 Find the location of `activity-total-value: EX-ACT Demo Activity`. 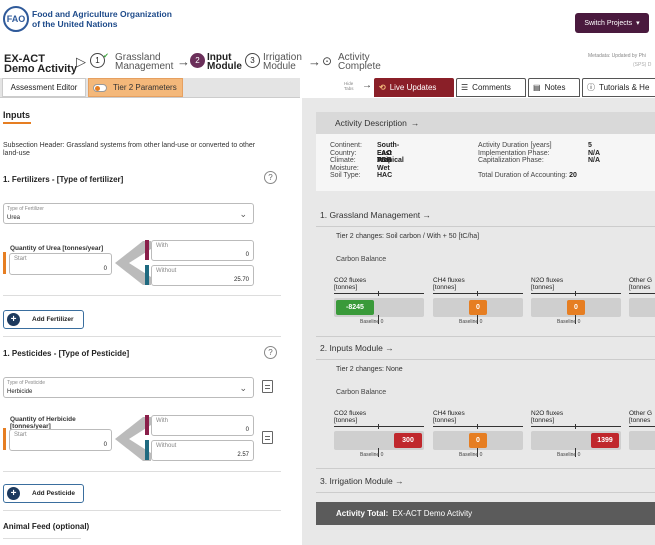

activity-total-value: EX-ACT Demo Activity is located at coordinates (432, 513).